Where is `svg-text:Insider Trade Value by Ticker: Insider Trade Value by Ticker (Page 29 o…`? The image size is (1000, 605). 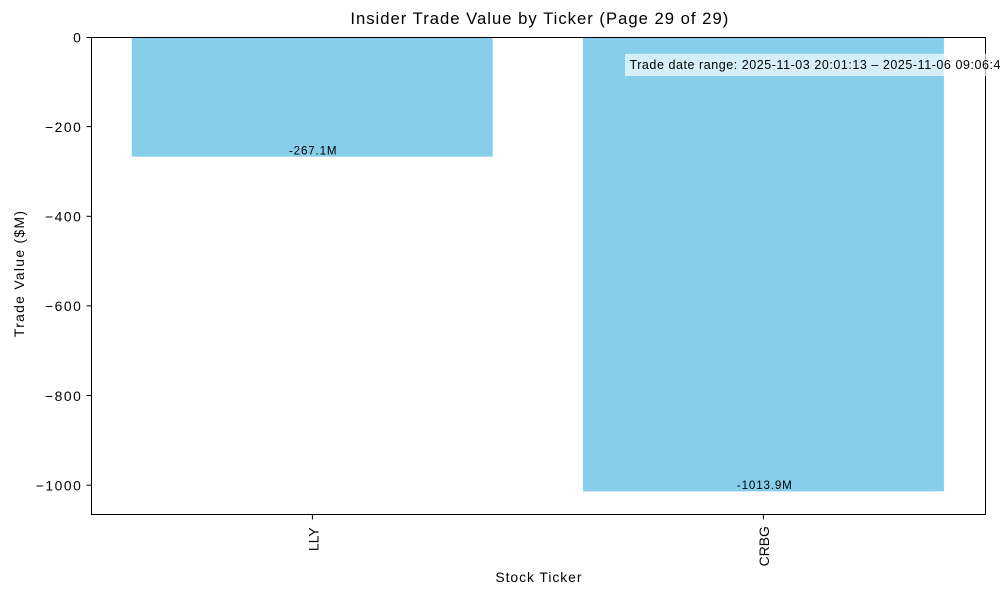 svg-text:Insider Trade Value by Ticker: Insider Trade Value by Ticker (Page 29 o… is located at coordinates (539, 18).